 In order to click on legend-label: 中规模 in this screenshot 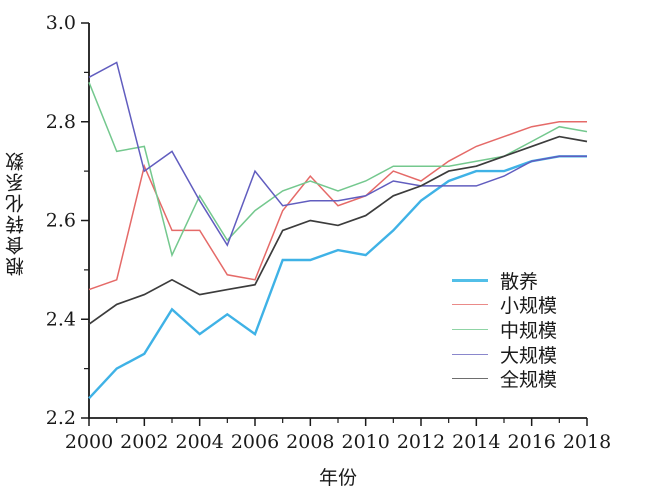, I will do `click(529, 330)`.